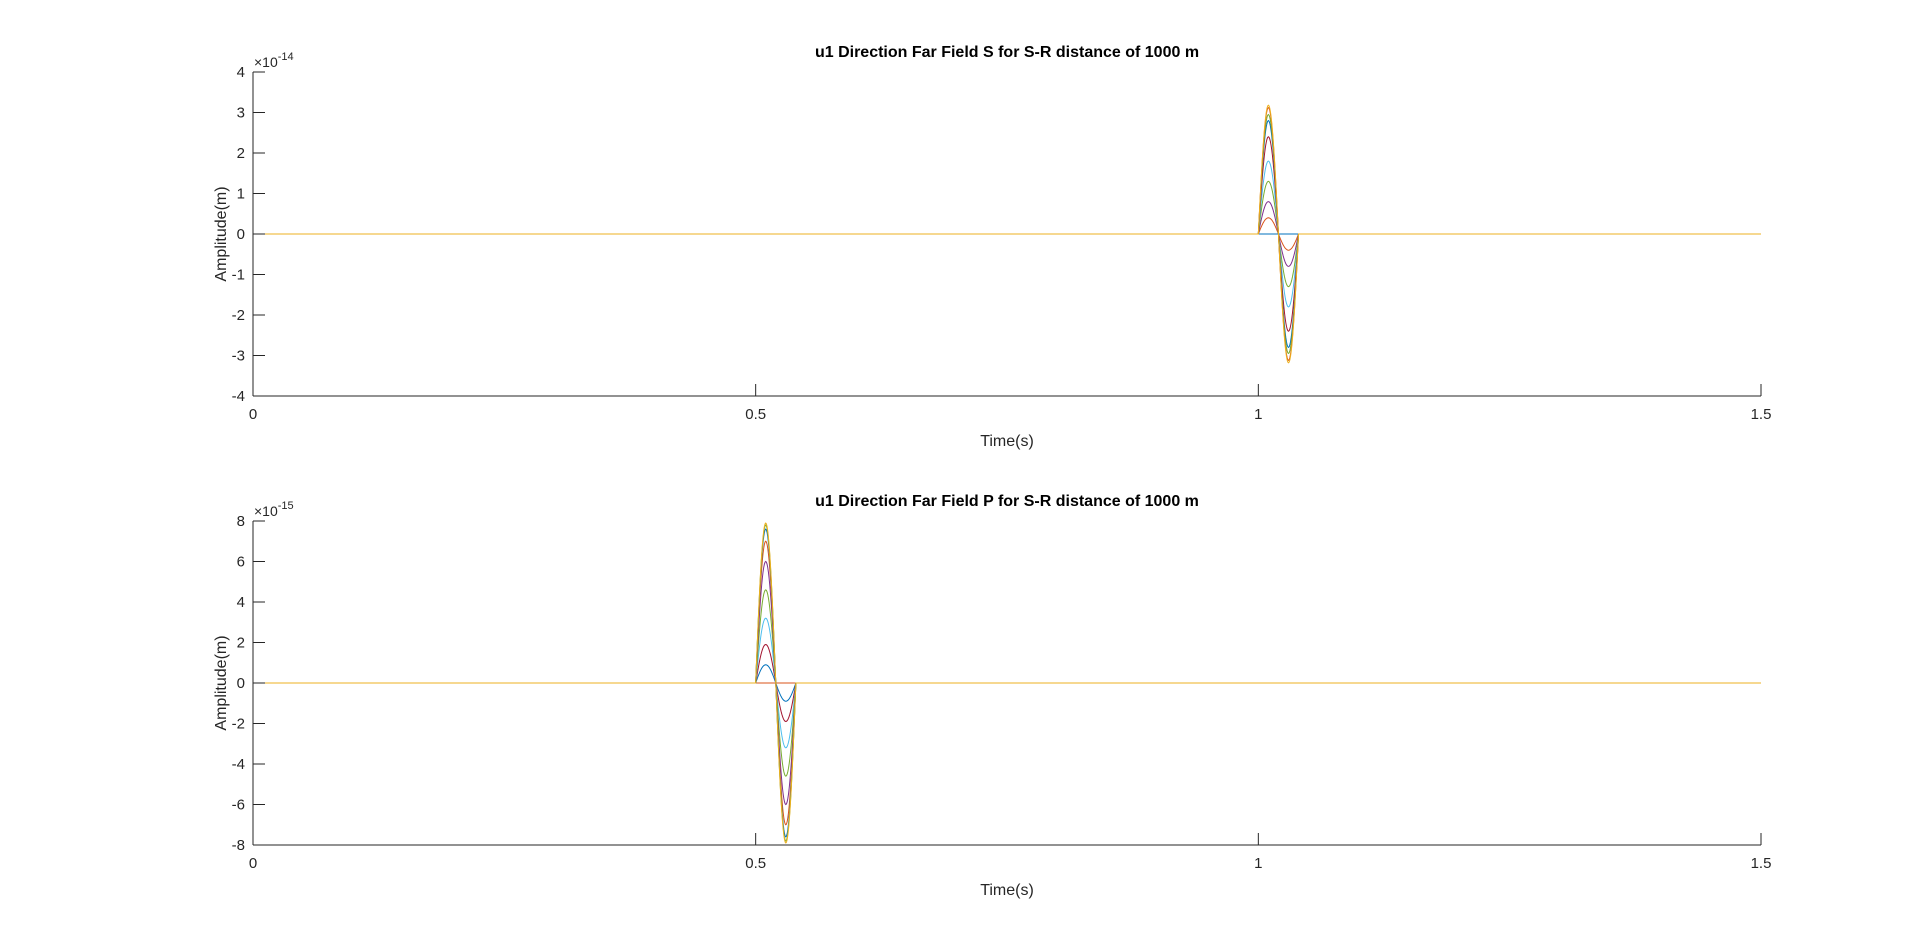 The width and height of the screenshot is (1920, 936). What do you see at coordinates (241, 194) in the screenshot?
I see `y-tick-label: 1` at bounding box center [241, 194].